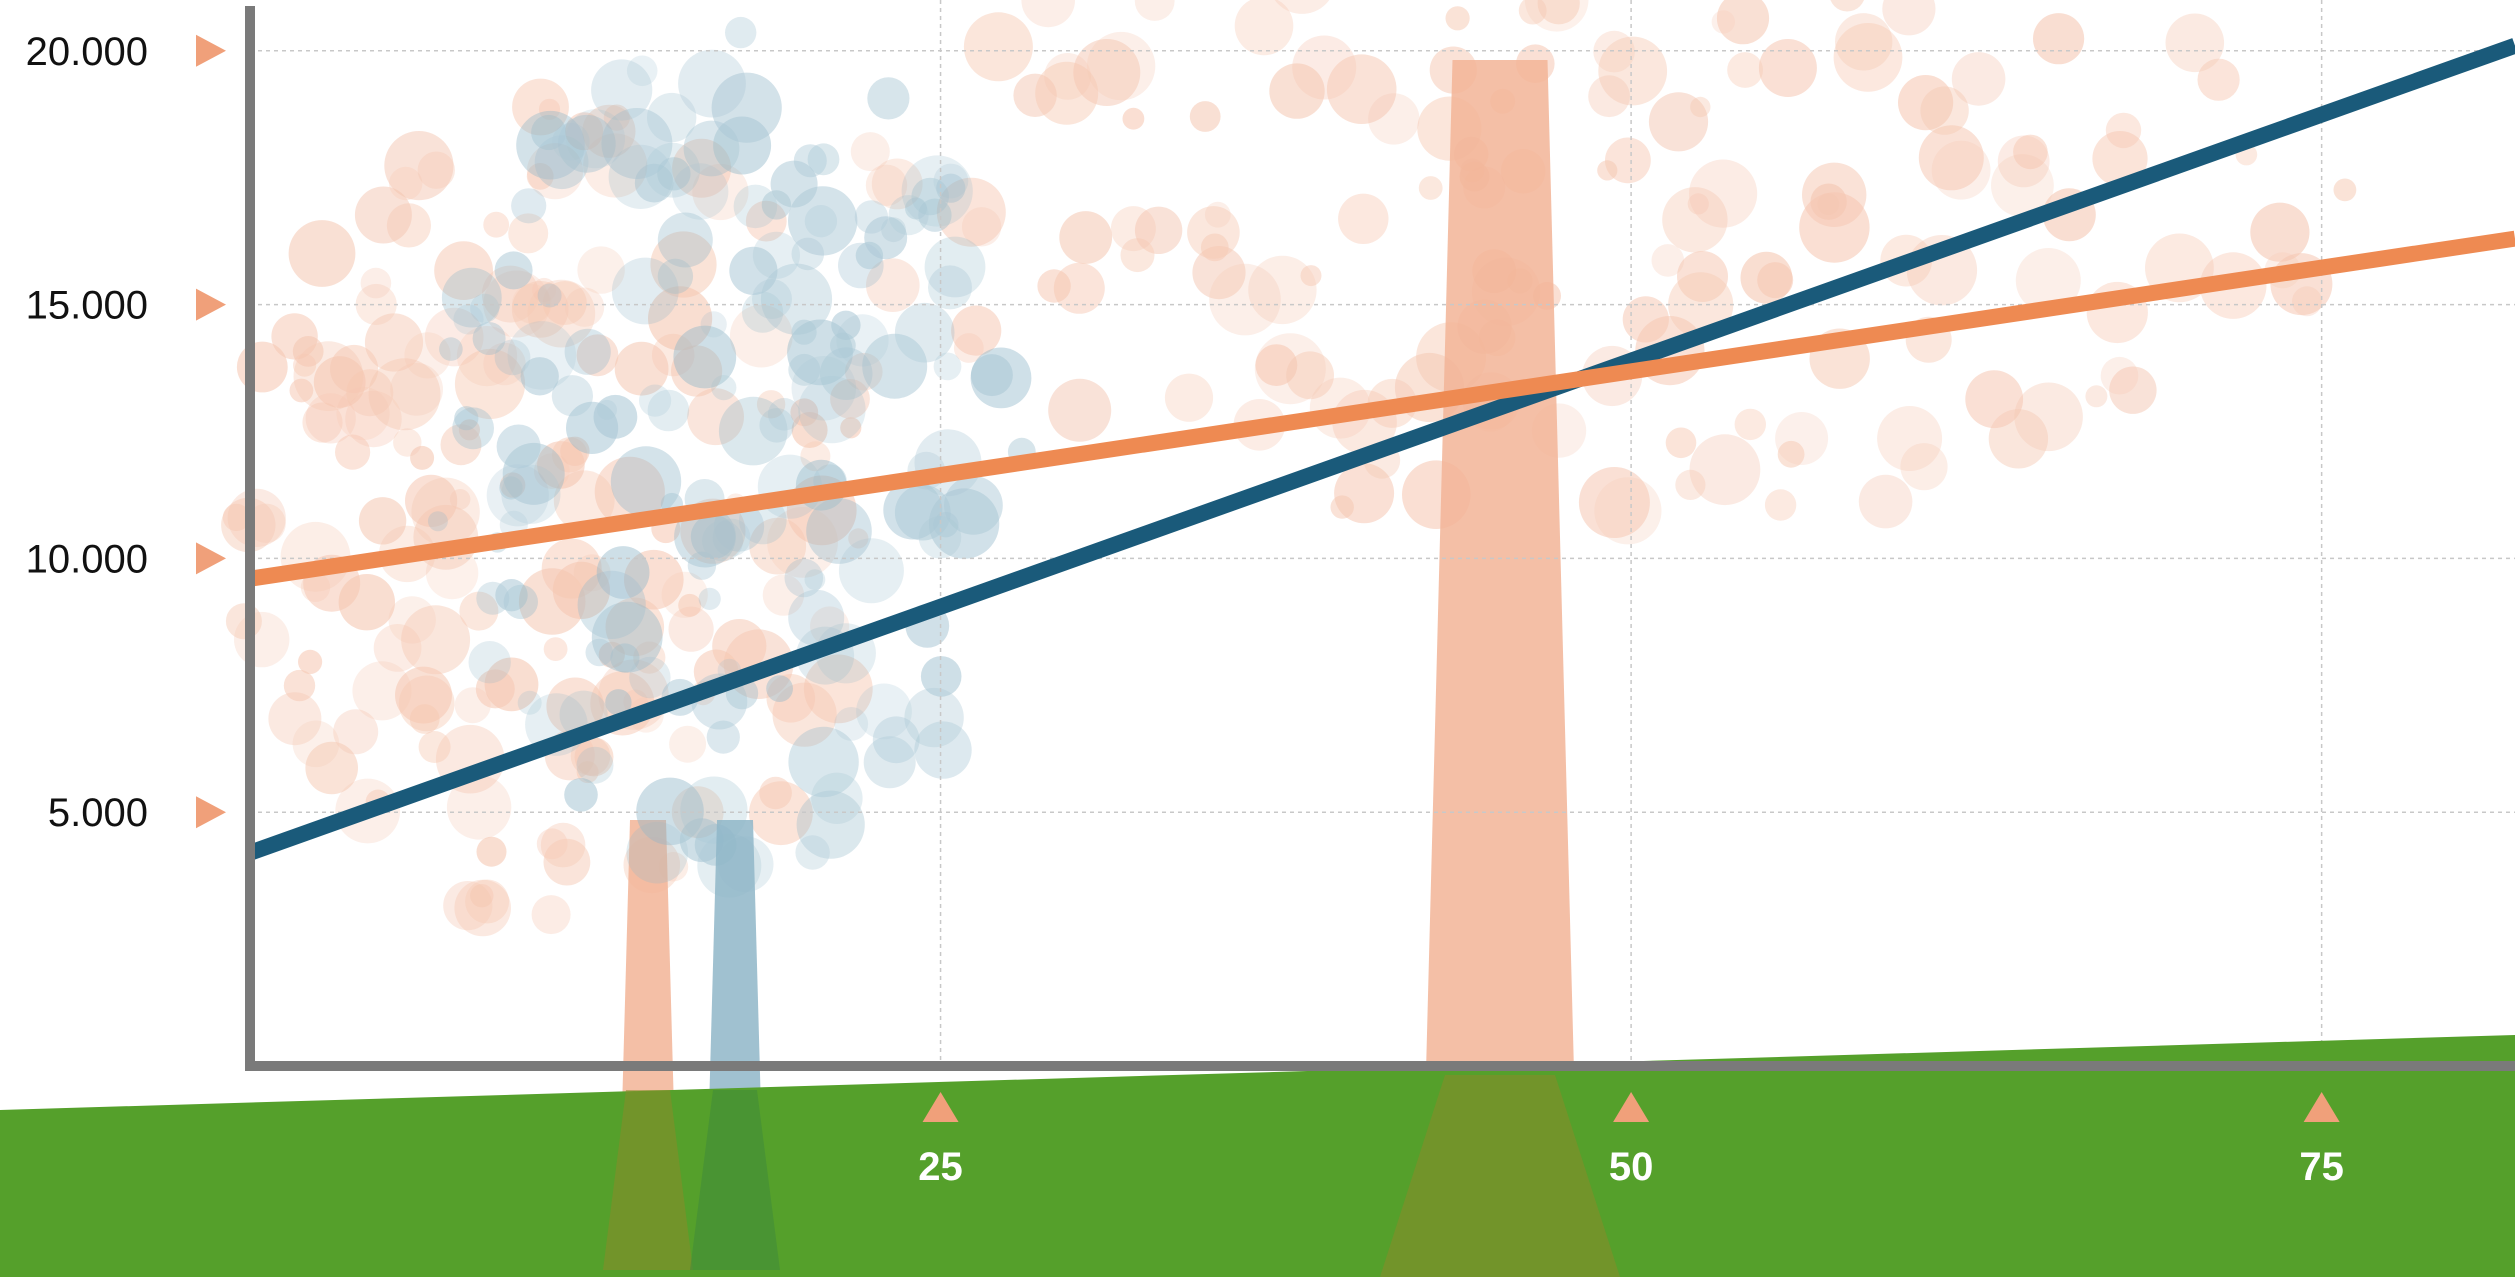 The image size is (2515, 1277). What do you see at coordinates (87, 306) in the screenshot?
I see `y-tick-label: 15.000` at bounding box center [87, 306].